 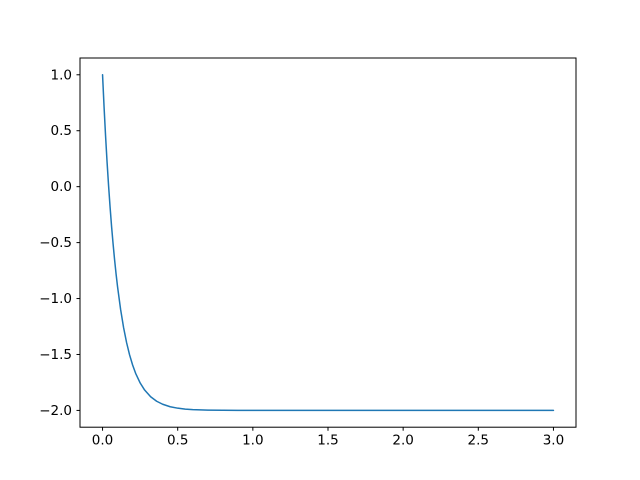 I want to click on y-tick-label: 0.0, so click(x=61, y=187).